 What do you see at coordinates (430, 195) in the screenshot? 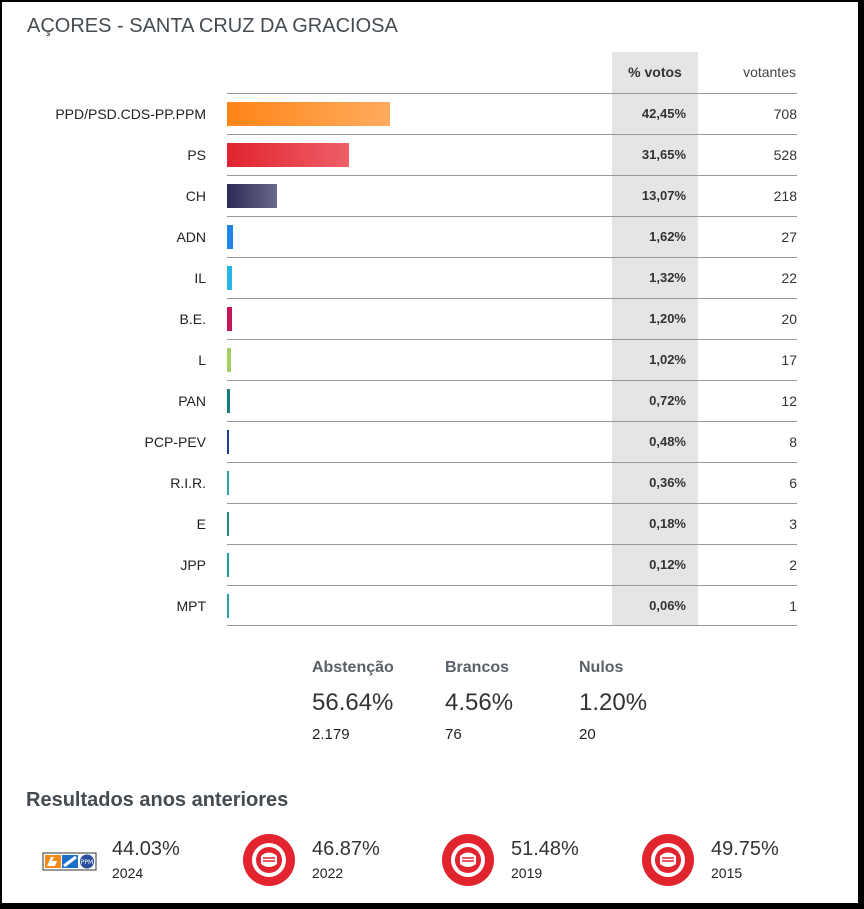
I see `table-row: CH 13,07% 218` at bounding box center [430, 195].